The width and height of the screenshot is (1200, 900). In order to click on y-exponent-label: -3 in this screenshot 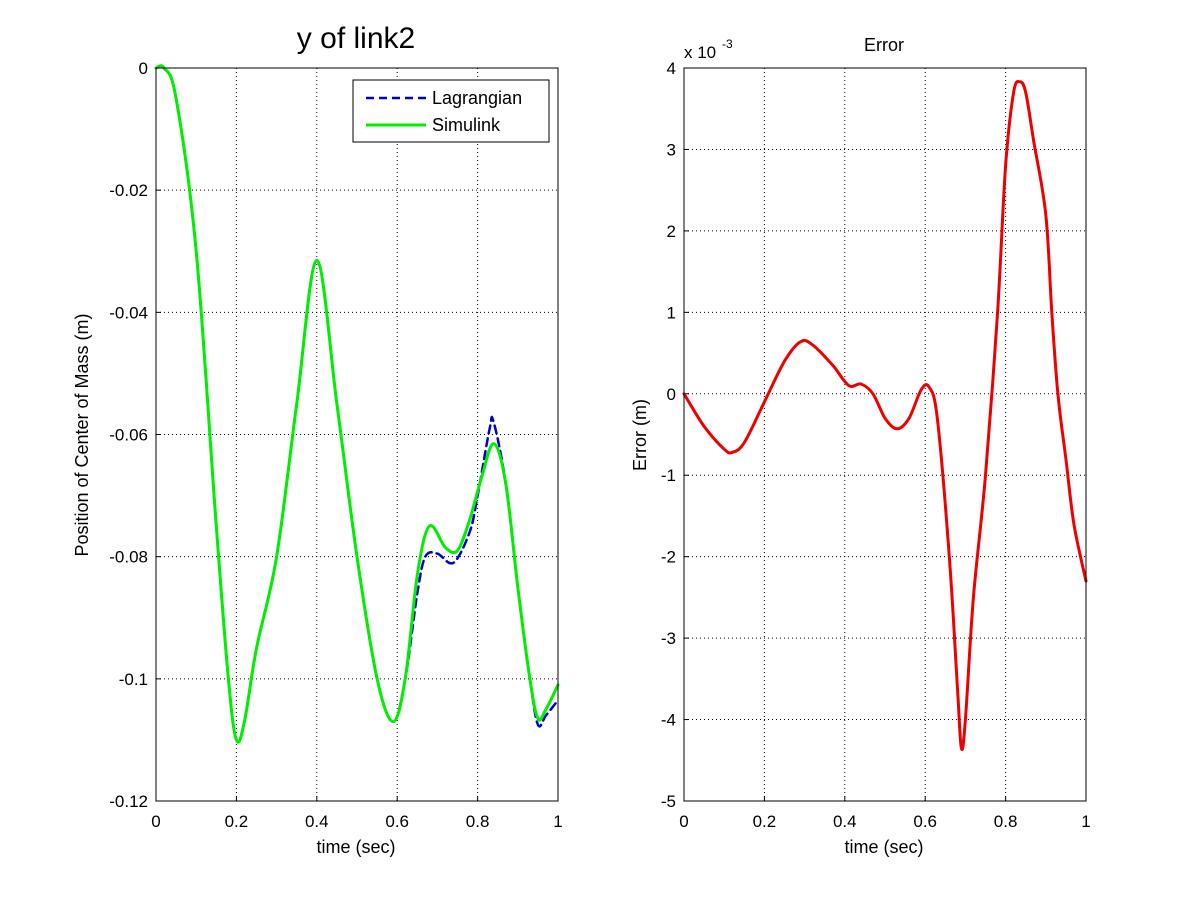, I will do `click(727, 44)`.